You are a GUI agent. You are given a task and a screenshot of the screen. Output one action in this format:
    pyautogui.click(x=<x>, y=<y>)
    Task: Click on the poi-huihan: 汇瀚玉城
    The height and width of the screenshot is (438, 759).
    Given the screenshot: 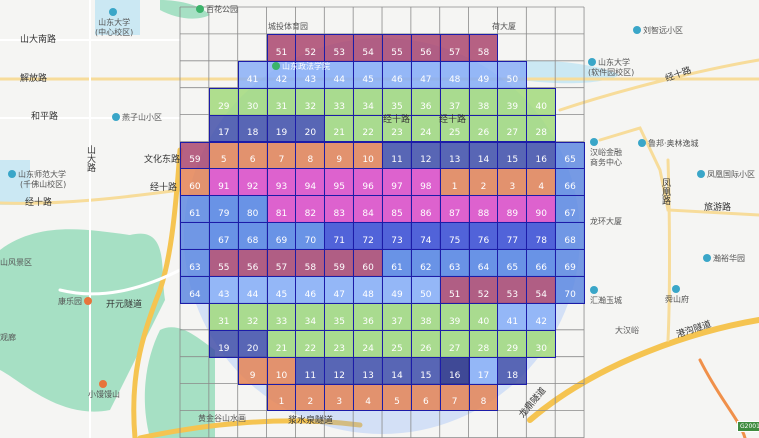 What is the action you would take?
    pyautogui.click(x=606, y=296)
    